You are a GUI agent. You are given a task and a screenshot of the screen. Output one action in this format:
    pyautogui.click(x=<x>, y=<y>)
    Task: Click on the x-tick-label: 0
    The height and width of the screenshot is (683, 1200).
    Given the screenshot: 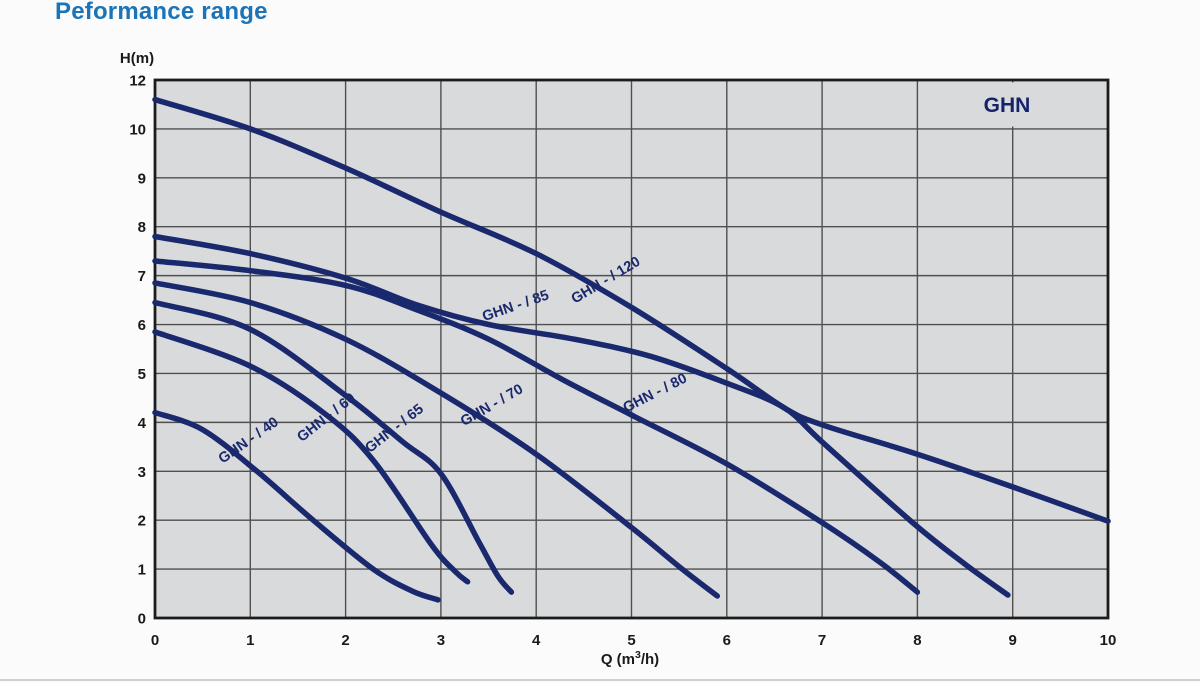 What is the action you would take?
    pyautogui.click(x=155, y=640)
    